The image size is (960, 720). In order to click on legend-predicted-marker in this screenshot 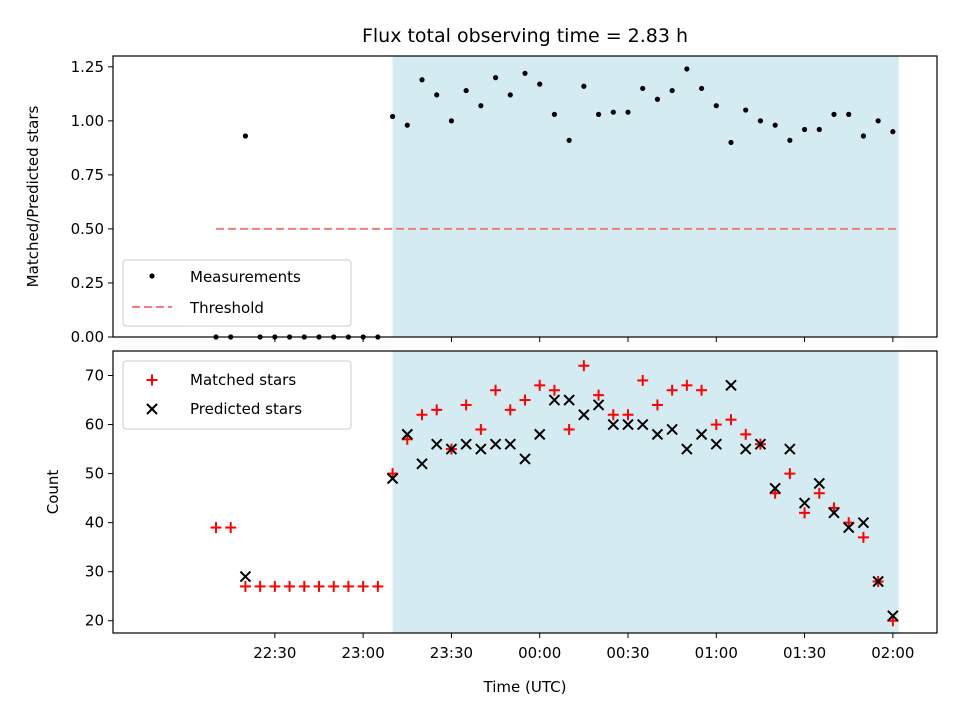, I will do `click(152, 409)`.